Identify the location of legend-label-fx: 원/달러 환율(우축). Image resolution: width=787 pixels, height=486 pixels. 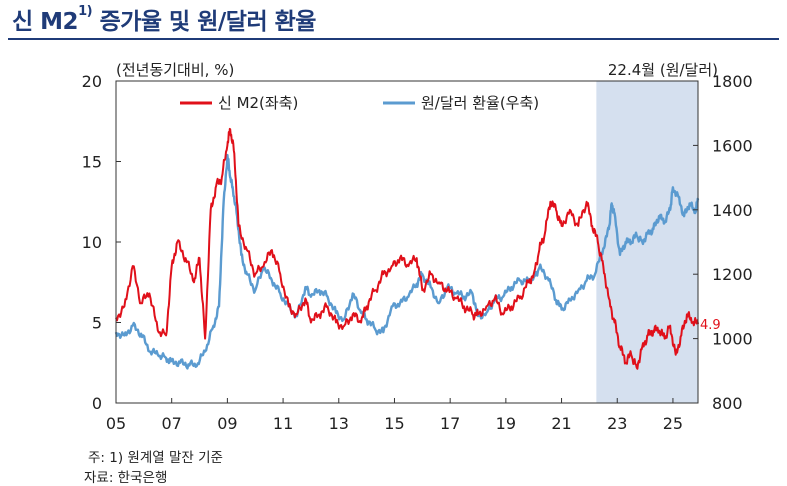
(480, 103).